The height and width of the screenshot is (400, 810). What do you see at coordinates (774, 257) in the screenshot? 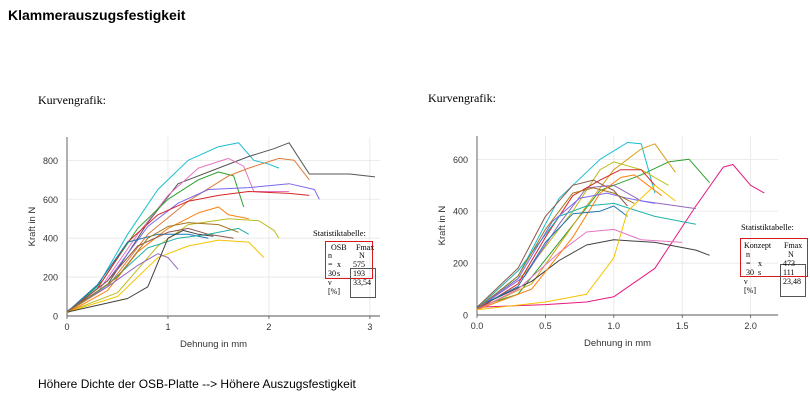
I see `stats-highlight-konzept` at bounding box center [774, 257].